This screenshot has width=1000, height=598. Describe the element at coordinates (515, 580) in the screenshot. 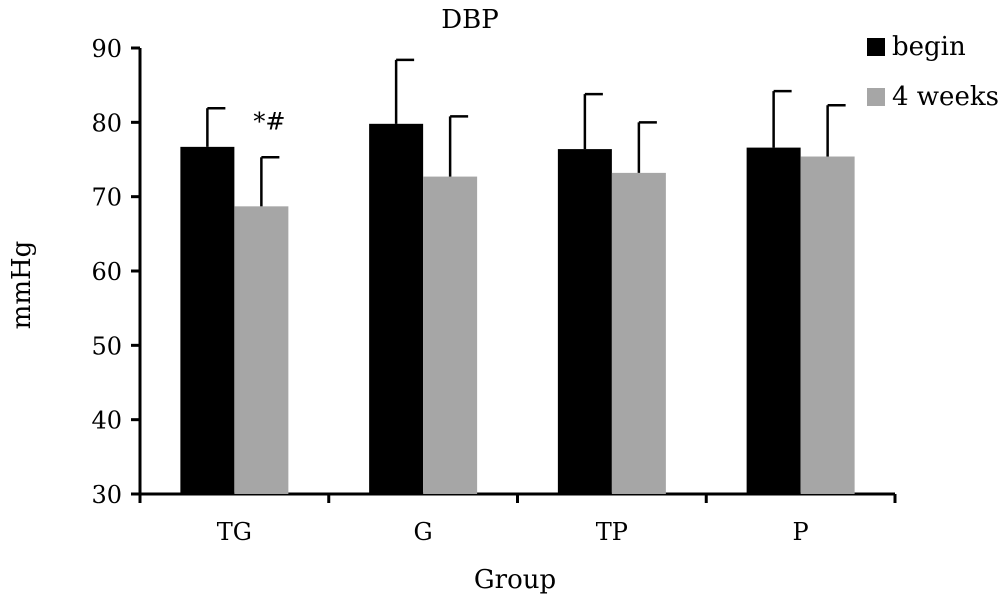

I see `x-axis-title: Group` at that location.